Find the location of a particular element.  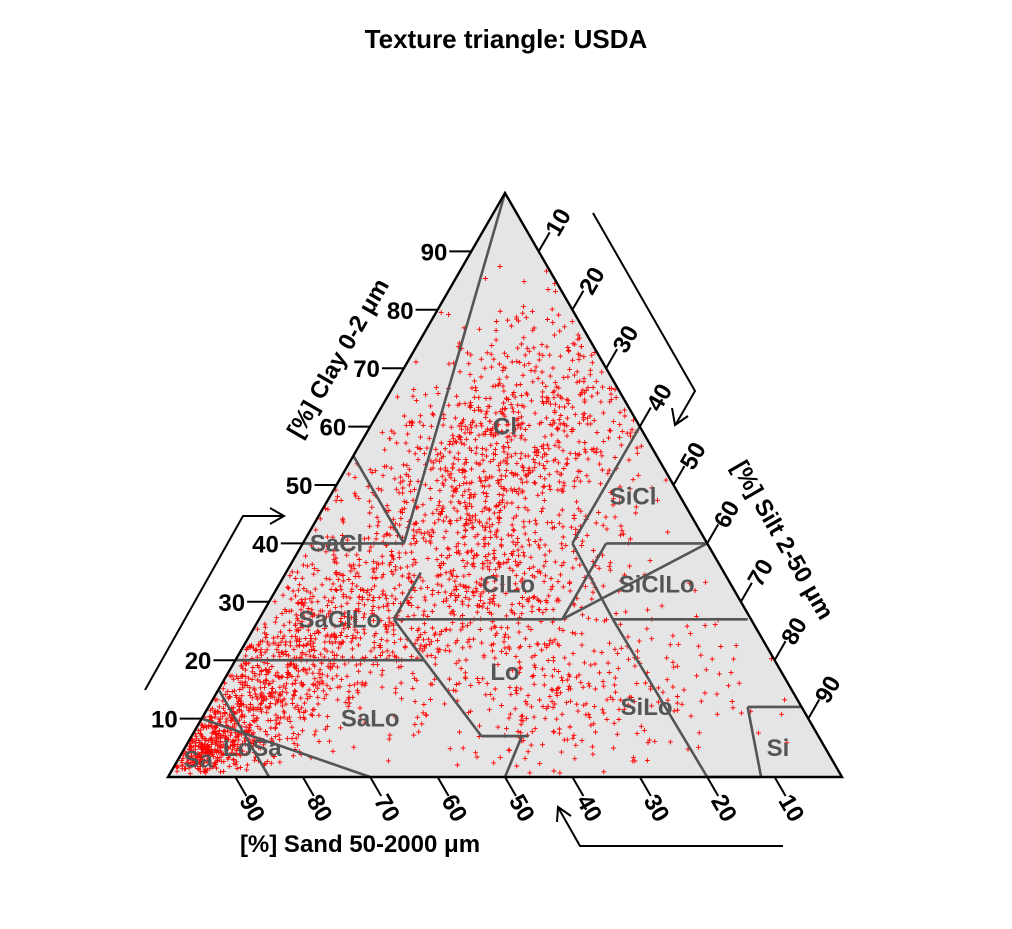

clay-tick-label: 10 is located at coordinates (164, 720).